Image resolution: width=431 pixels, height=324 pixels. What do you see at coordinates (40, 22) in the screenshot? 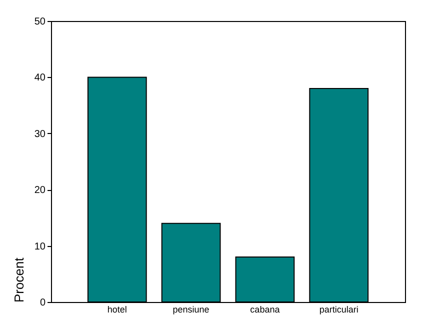
I see `y-tick-label: 50` at bounding box center [40, 22].